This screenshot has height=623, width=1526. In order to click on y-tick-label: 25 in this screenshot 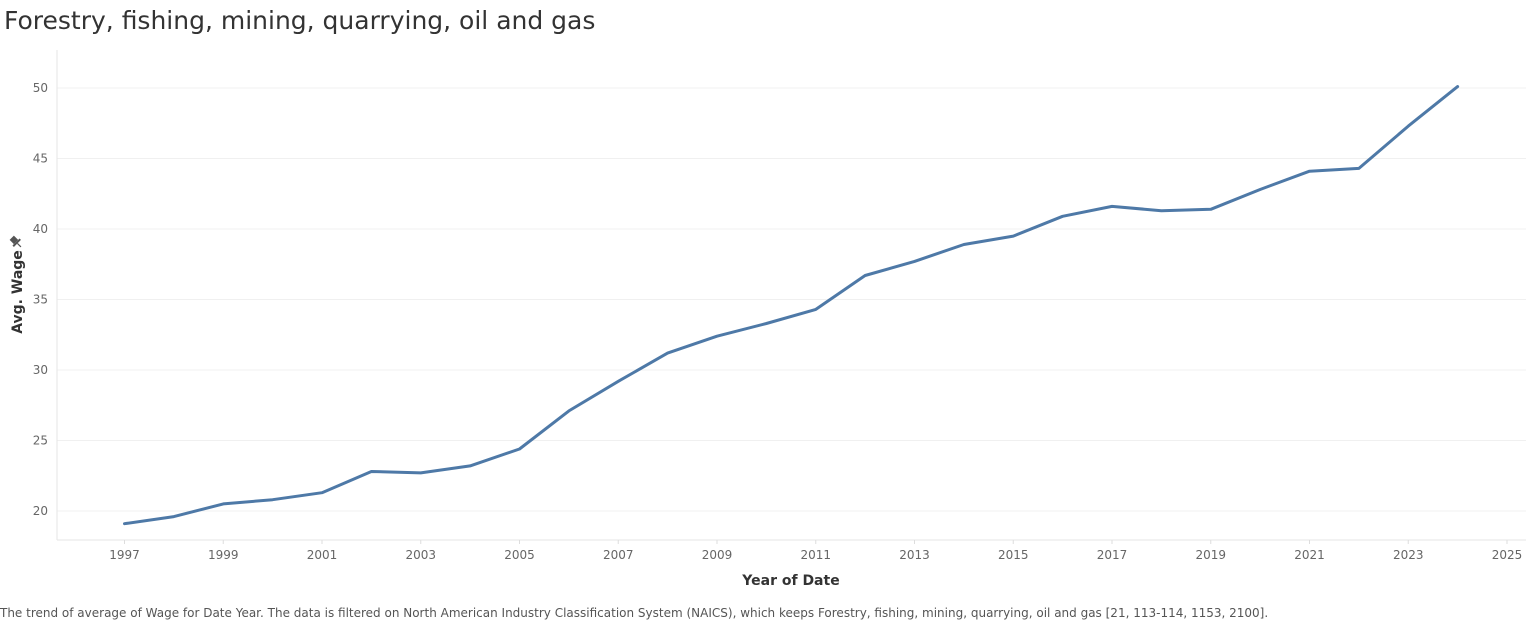, I will do `click(40, 441)`.